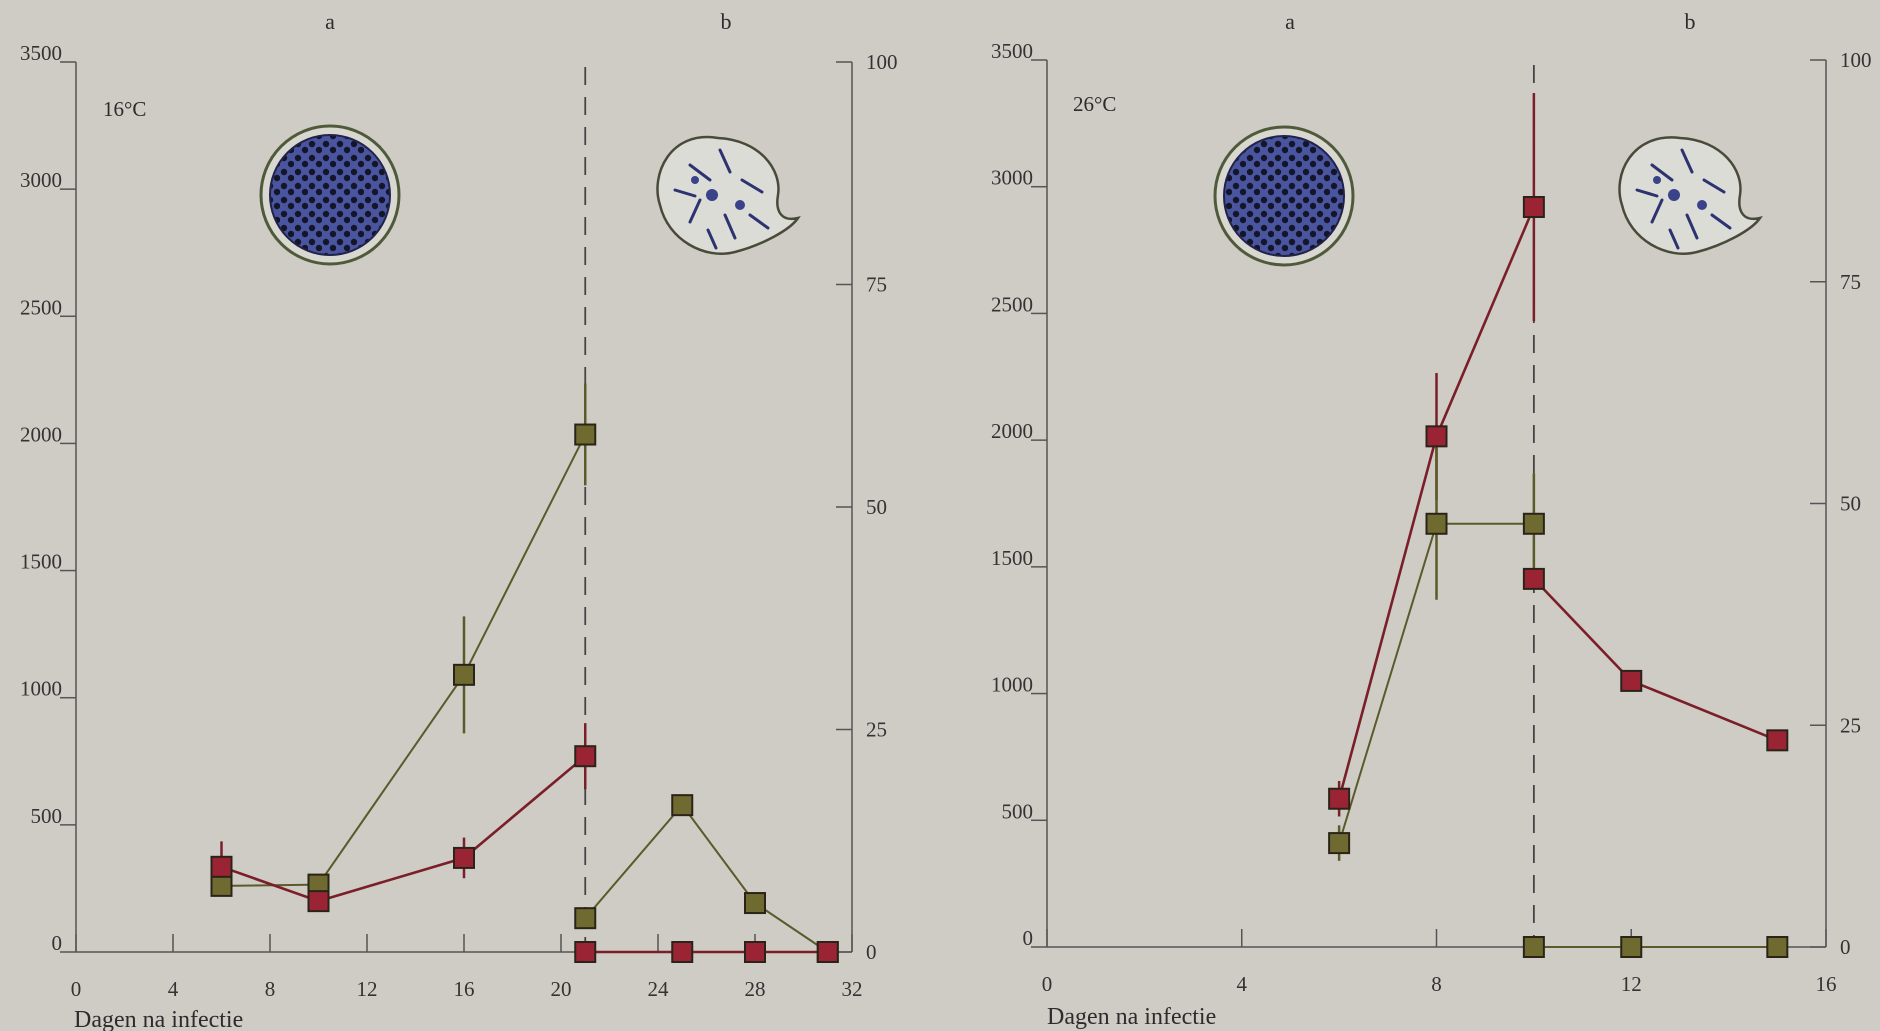 The height and width of the screenshot is (1031, 1880). What do you see at coordinates (852, 989) in the screenshot?
I see `x-tick-label: 32` at bounding box center [852, 989].